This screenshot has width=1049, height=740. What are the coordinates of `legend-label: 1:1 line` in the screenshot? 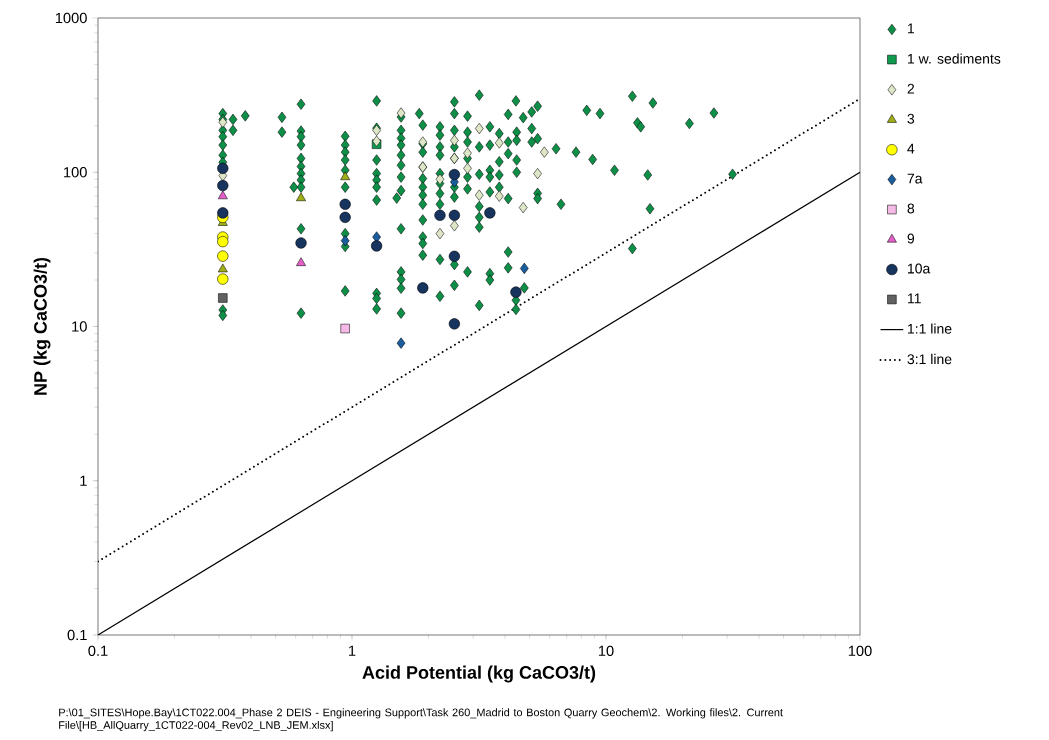 It's located at (930, 328).